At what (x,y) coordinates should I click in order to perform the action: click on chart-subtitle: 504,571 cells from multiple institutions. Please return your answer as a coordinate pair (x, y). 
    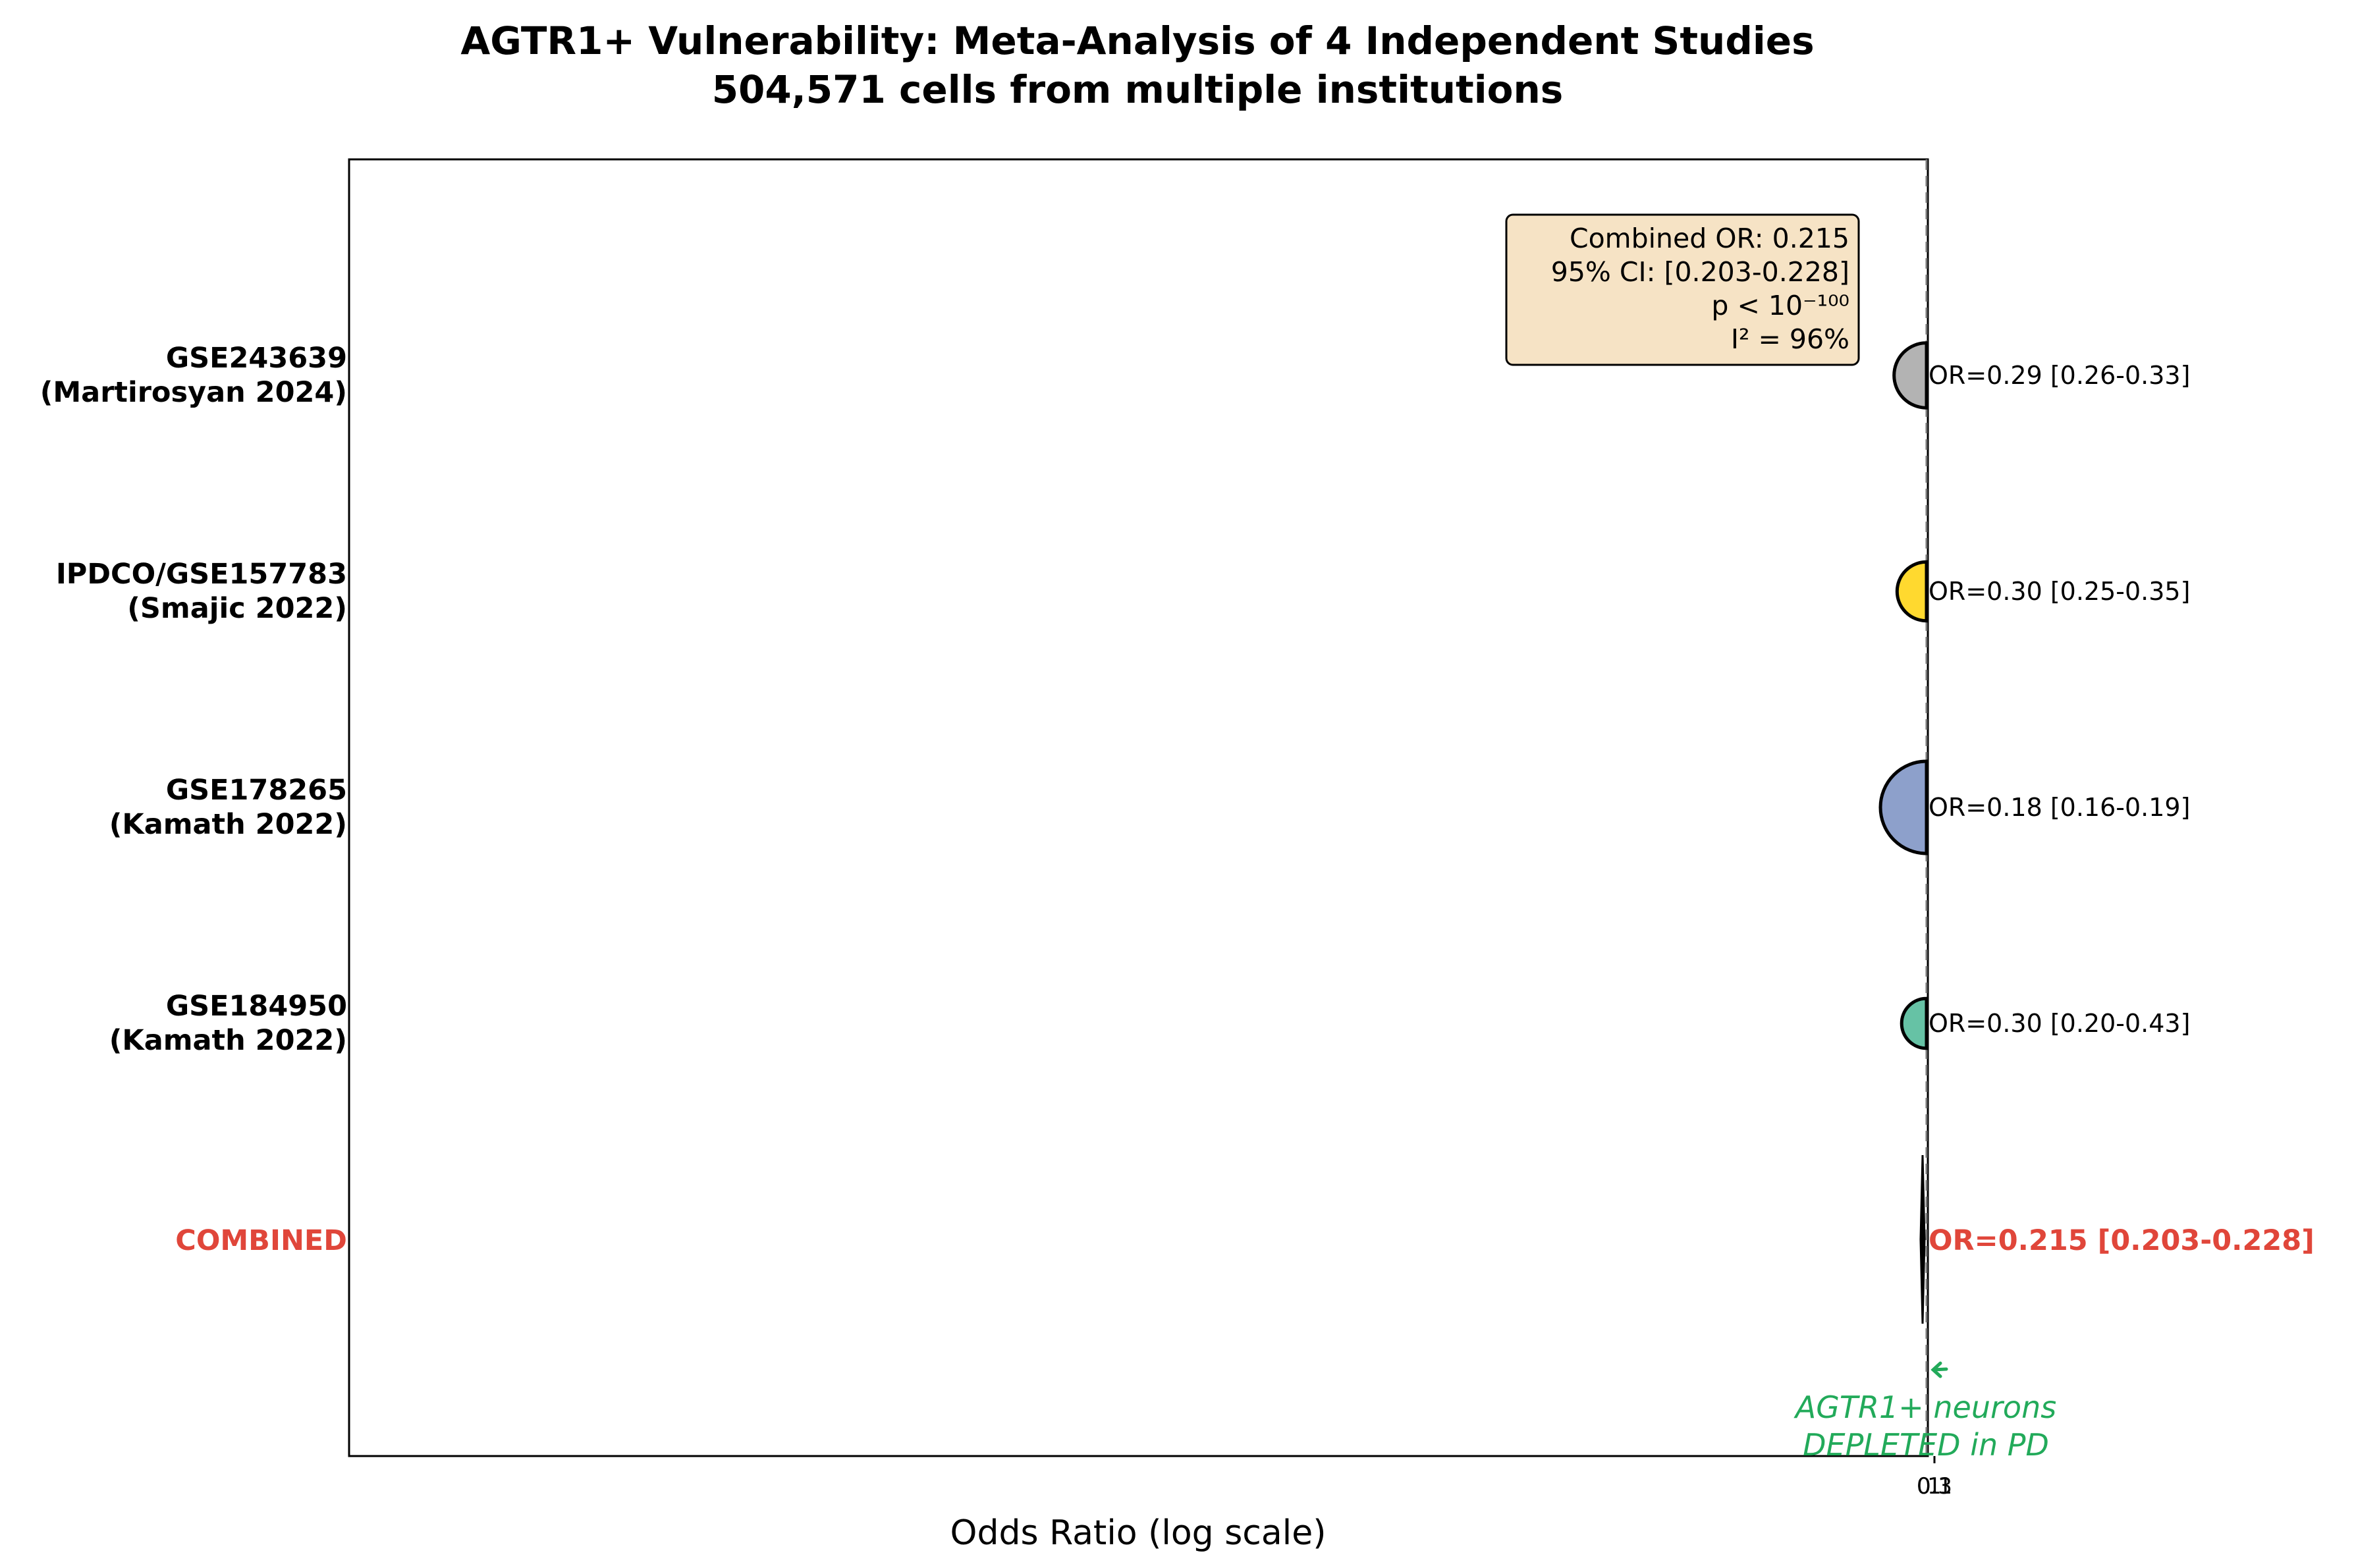
    Looking at the image, I should click on (1138, 89).